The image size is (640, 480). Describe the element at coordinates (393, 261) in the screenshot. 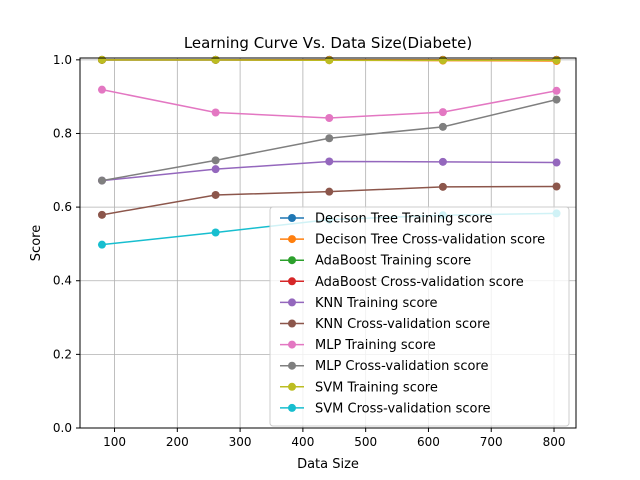

I see `legend-label: AdaBoost Training score` at that location.